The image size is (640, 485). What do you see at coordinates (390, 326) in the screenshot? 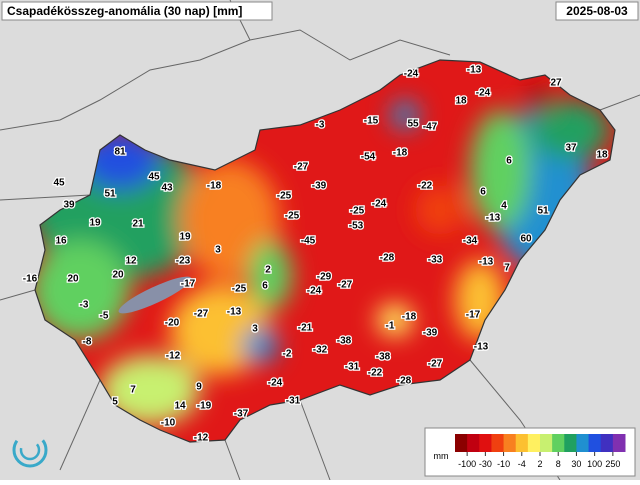
I see `station-value: -1` at bounding box center [390, 326].